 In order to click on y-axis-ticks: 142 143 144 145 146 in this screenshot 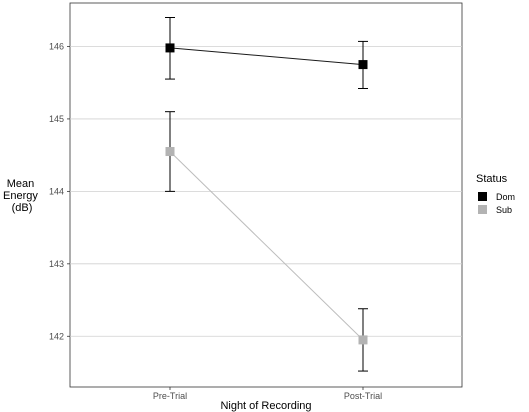, I will do `click(59, 191)`.